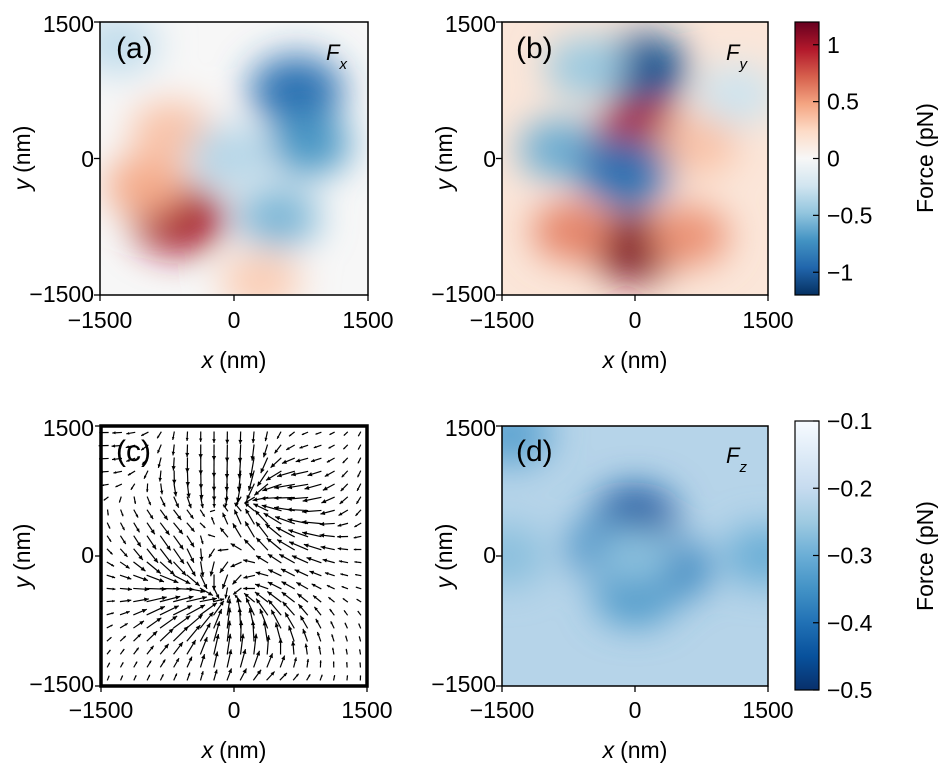 This screenshot has height=769, width=946. Describe the element at coordinates (635, 320) in the screenshot. I see `xtick-b-mid: 0` at that location.